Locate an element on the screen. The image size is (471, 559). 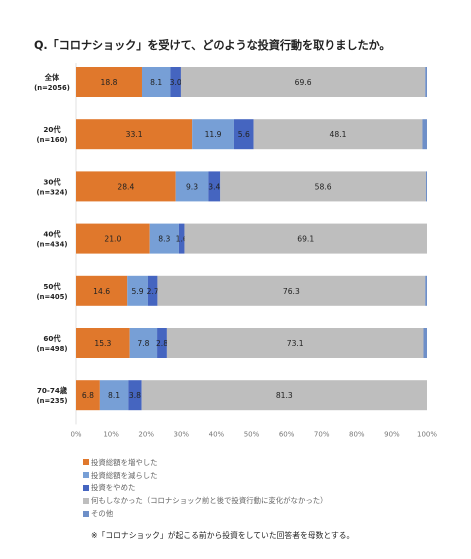
category-label: 30代 is located at coordinates (52, 181).